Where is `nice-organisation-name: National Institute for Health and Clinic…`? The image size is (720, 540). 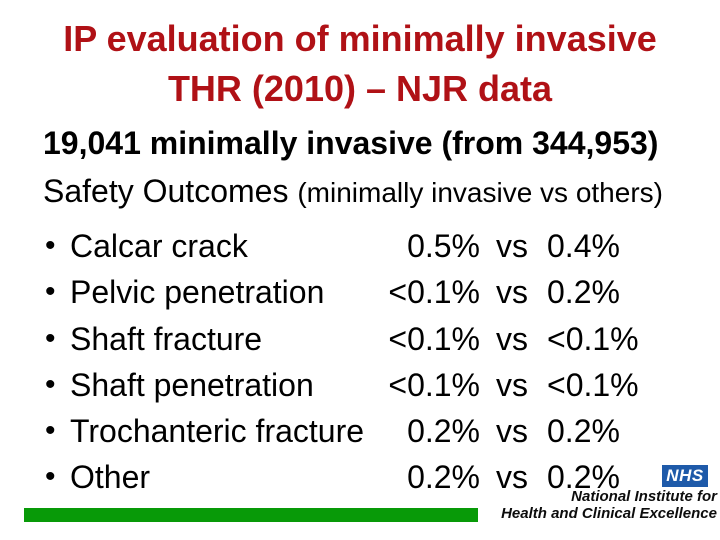 nice-organisation-name: National Institute for Health and Clinic… is located at coordinates (609, 505).